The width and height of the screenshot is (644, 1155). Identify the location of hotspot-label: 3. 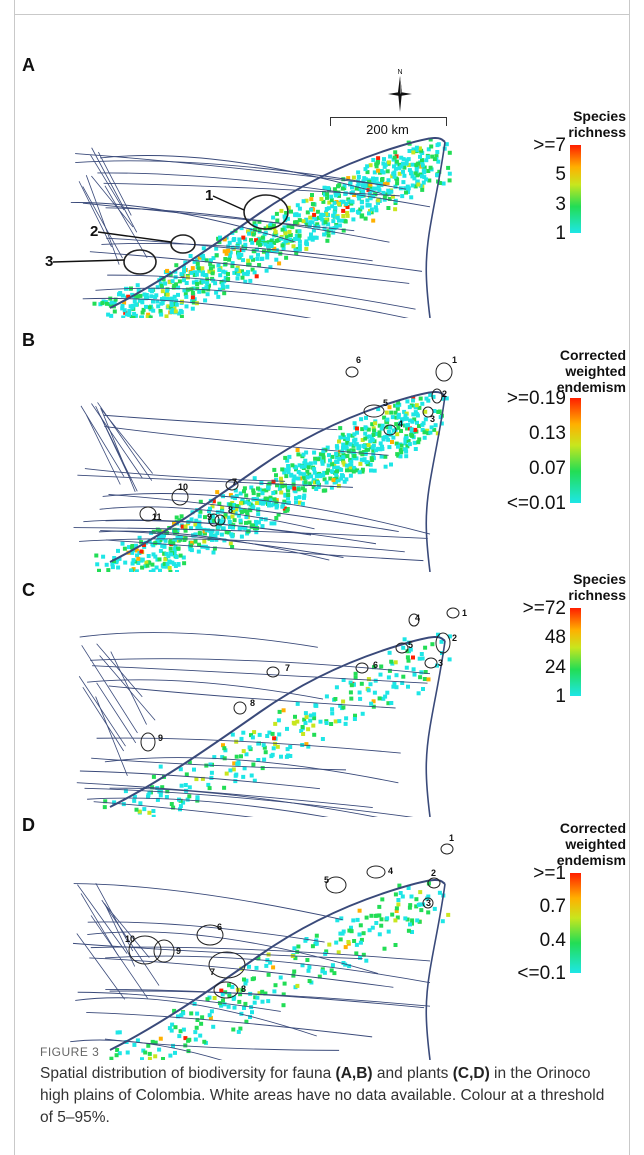
(440, 663).